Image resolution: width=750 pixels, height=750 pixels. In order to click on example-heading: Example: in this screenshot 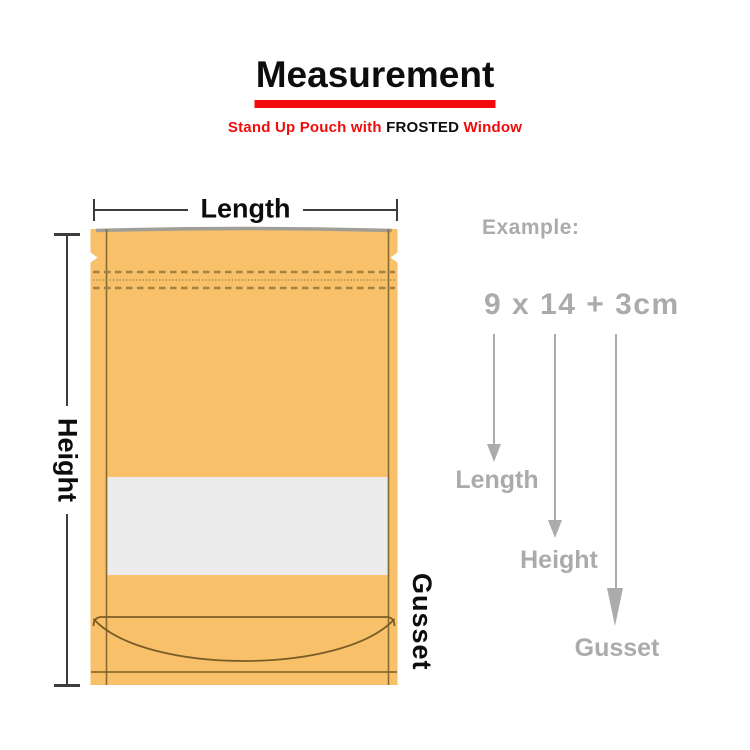, I will do `click(531, 227)`.